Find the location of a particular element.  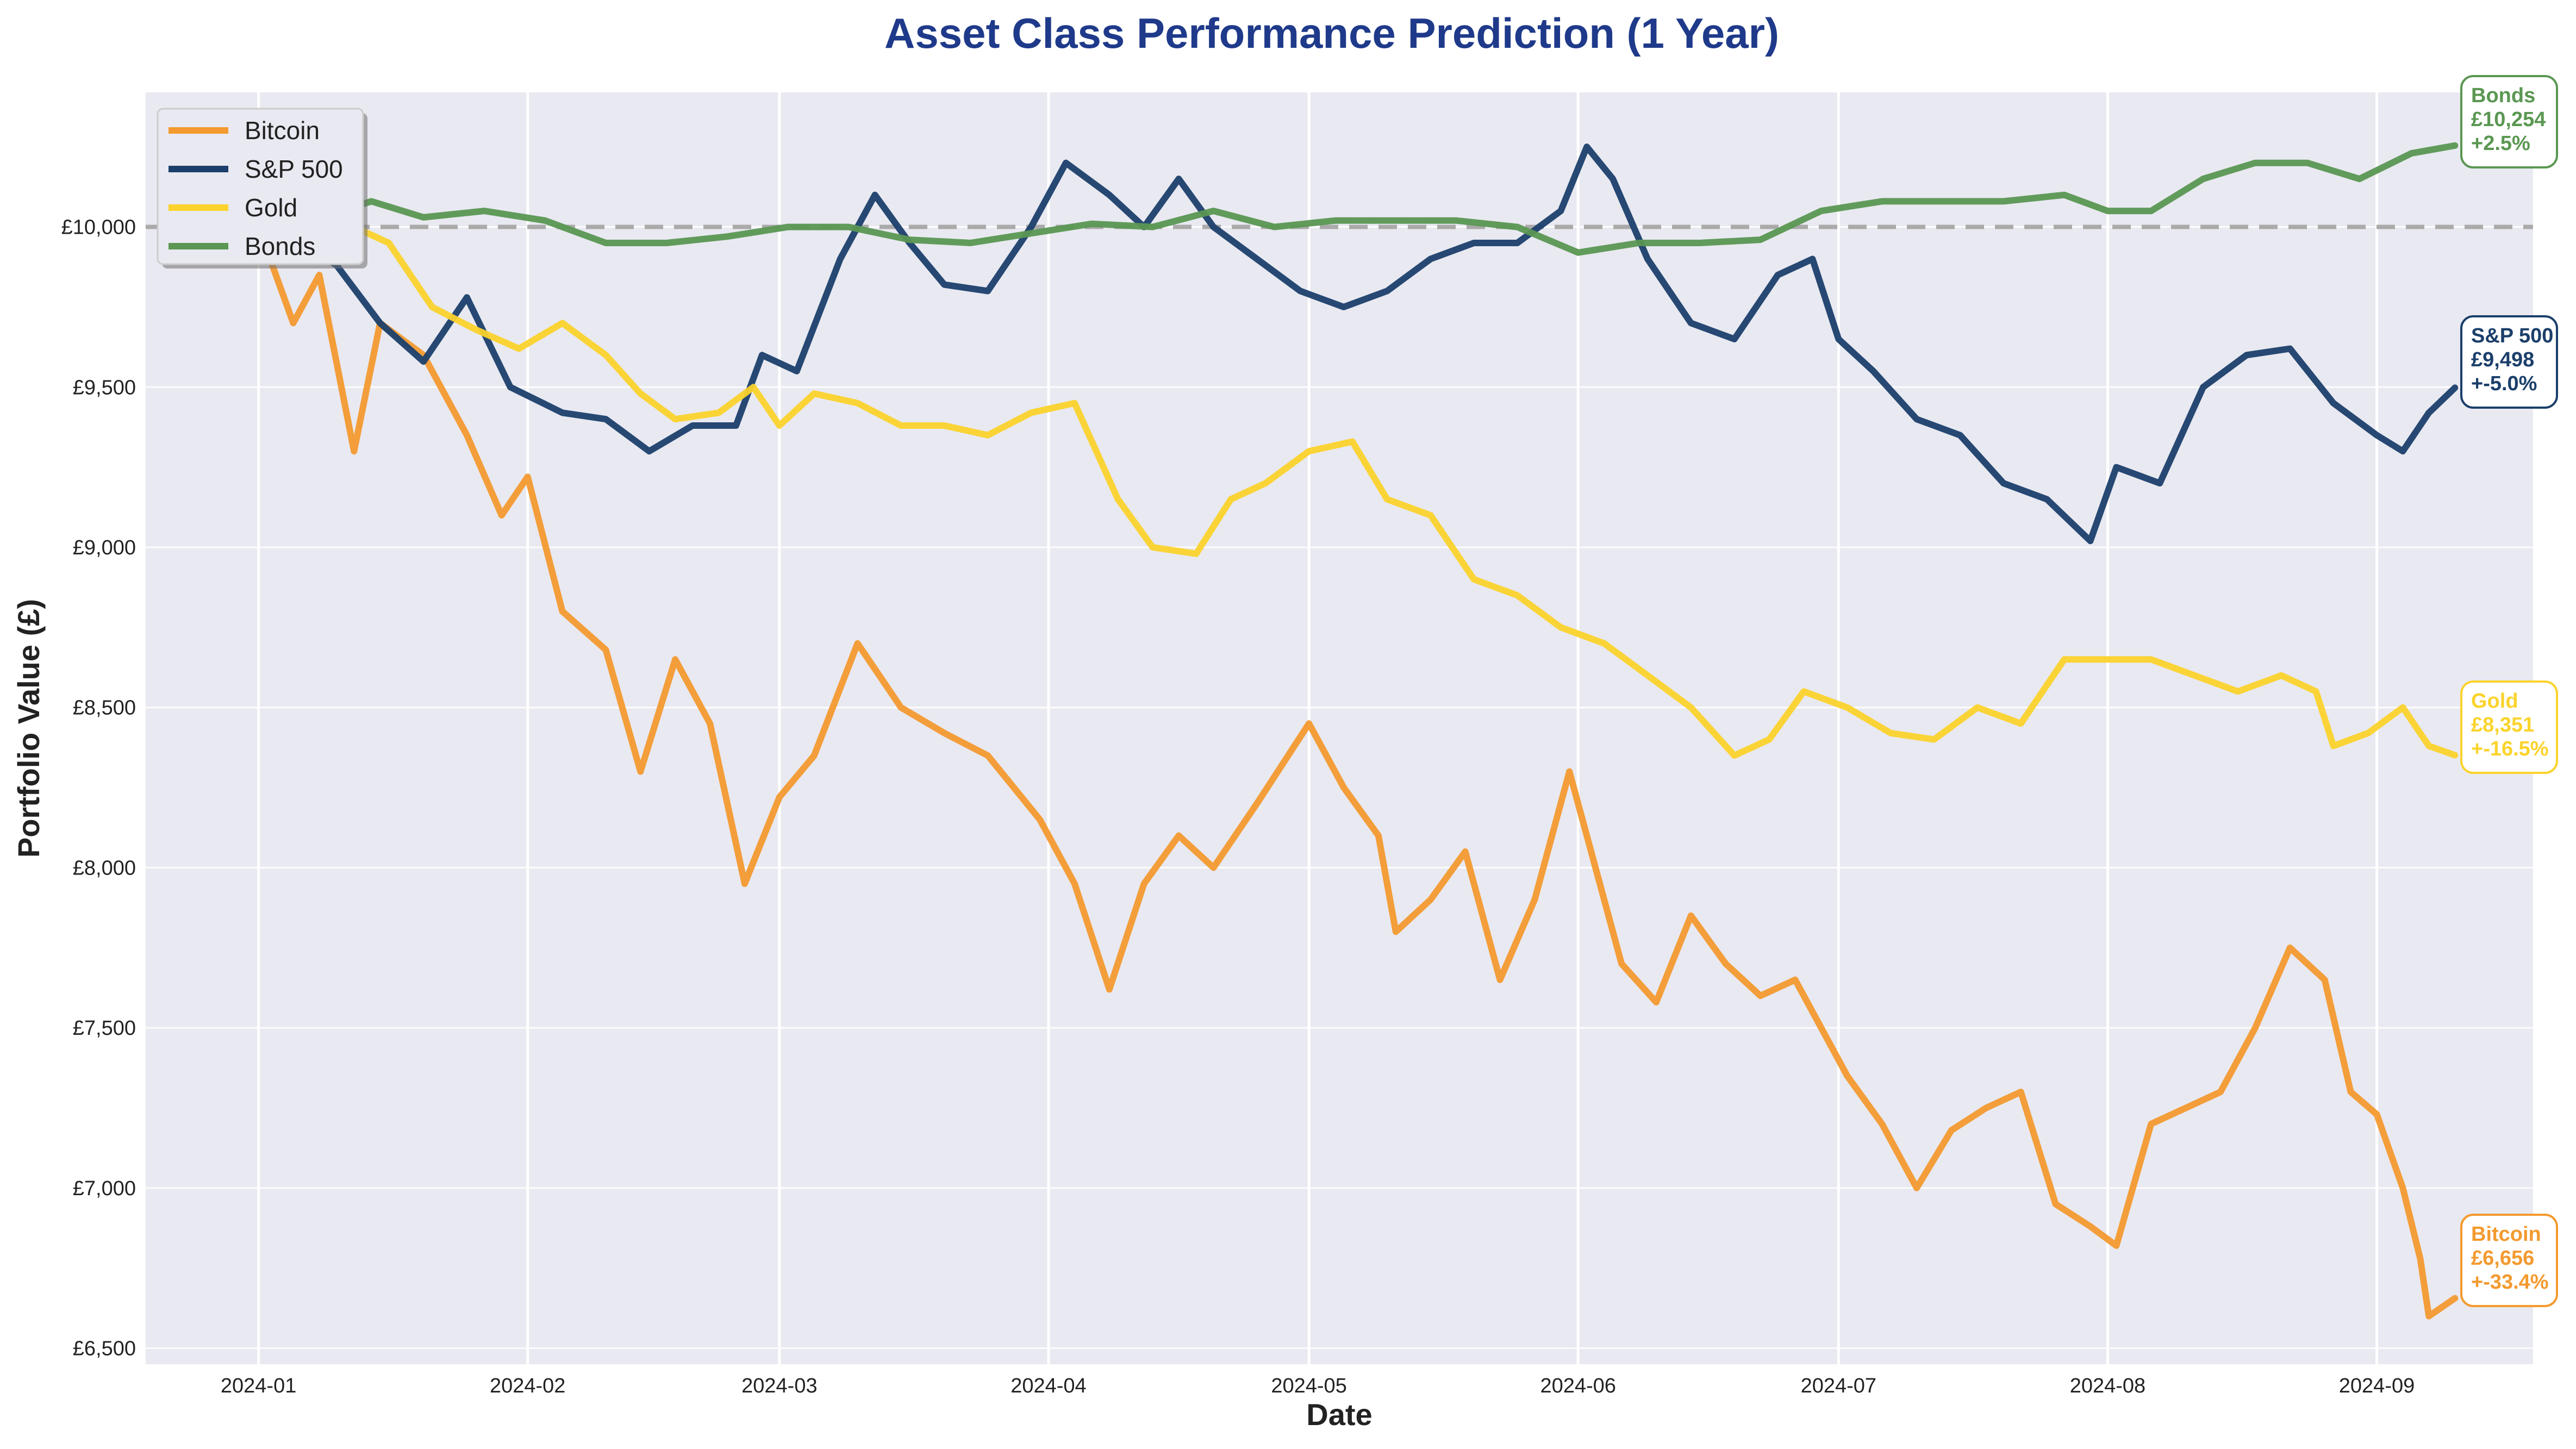

end-annotation-name: S&P 500 is located at coordinates (2512, 335).